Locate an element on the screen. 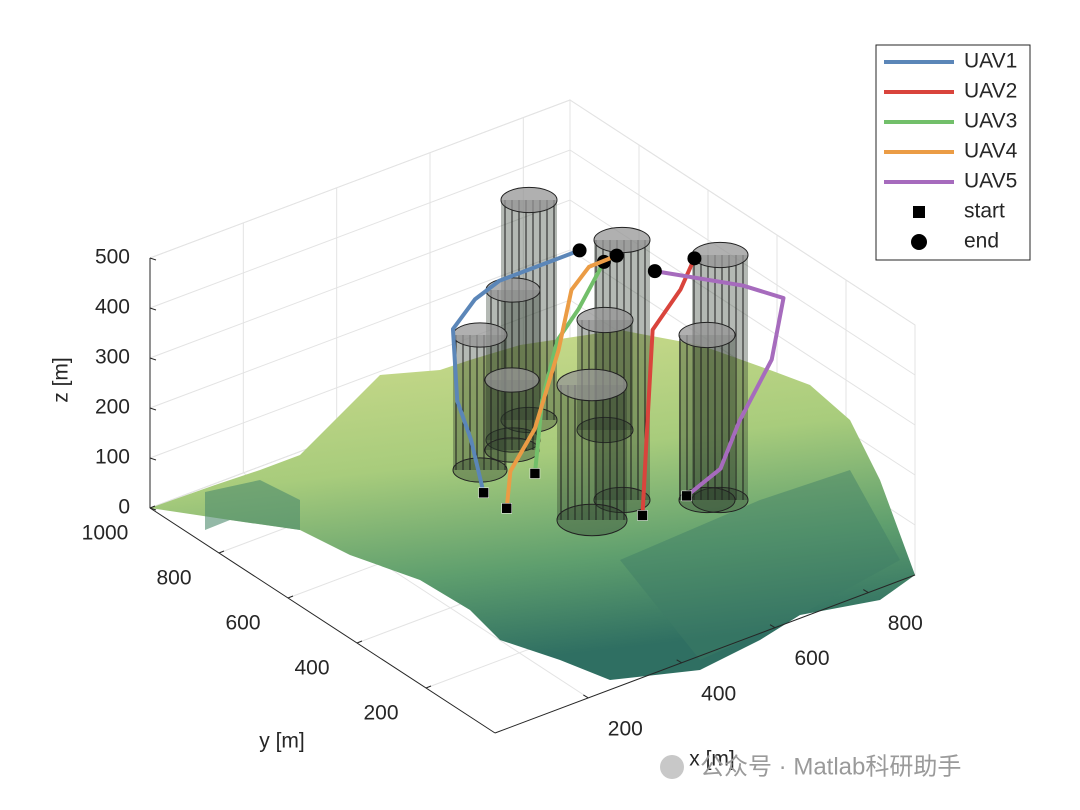 Image resolution: width=1080 pixels, height=810 pixels. x-axis-label: x [m] is located at coordinates (712, 759).